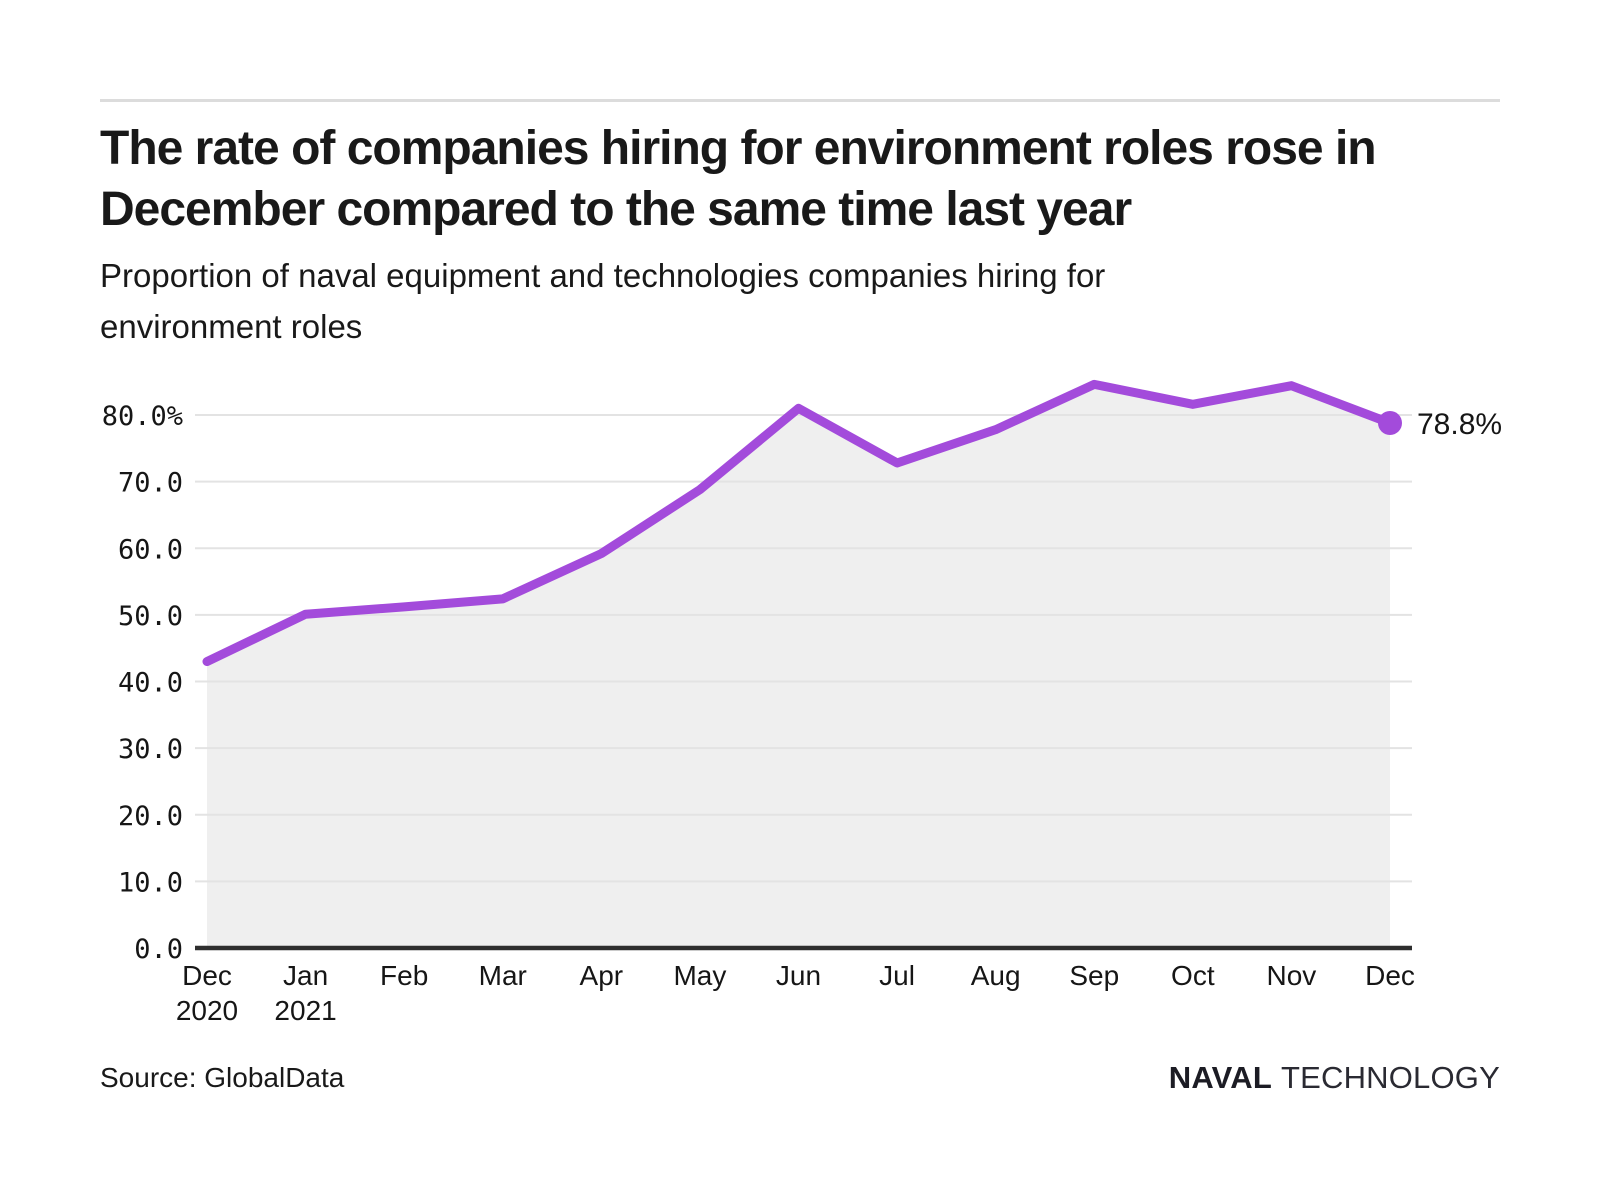 The width and height of the screenshot is (1600, 1200). Describe the element at coordinates (602, 975) in the screenshot. I see `x-tick-label: Apr` at that location.